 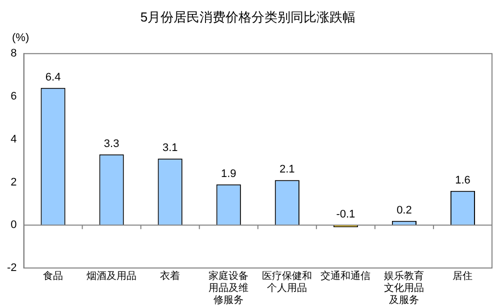 What do you see at coordinates (13, 96) in the screenshot?
I see `y-tick-label: 6` at bounding box center [13, 96].